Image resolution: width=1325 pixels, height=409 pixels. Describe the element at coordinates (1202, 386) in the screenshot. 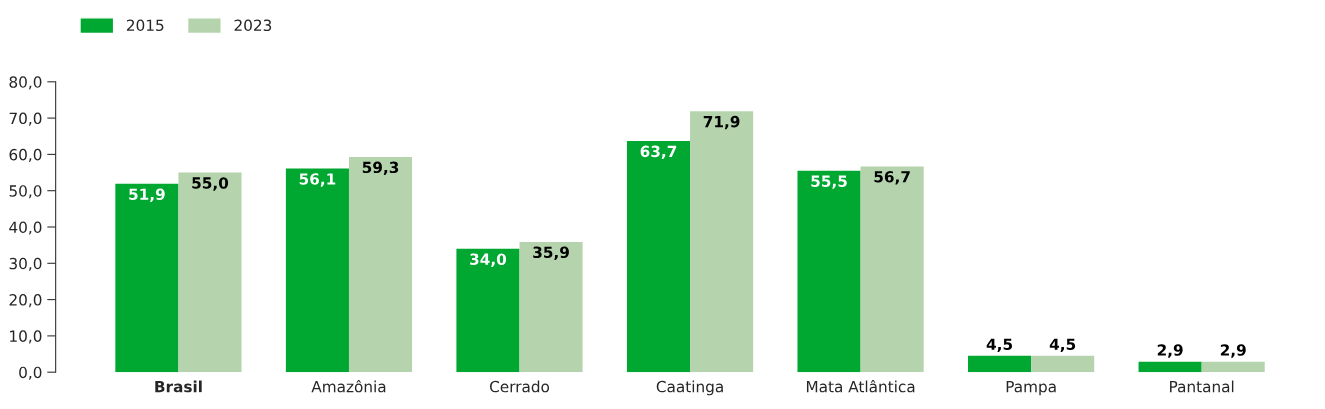

I see `x-tick-label: Pantanal` at that location.